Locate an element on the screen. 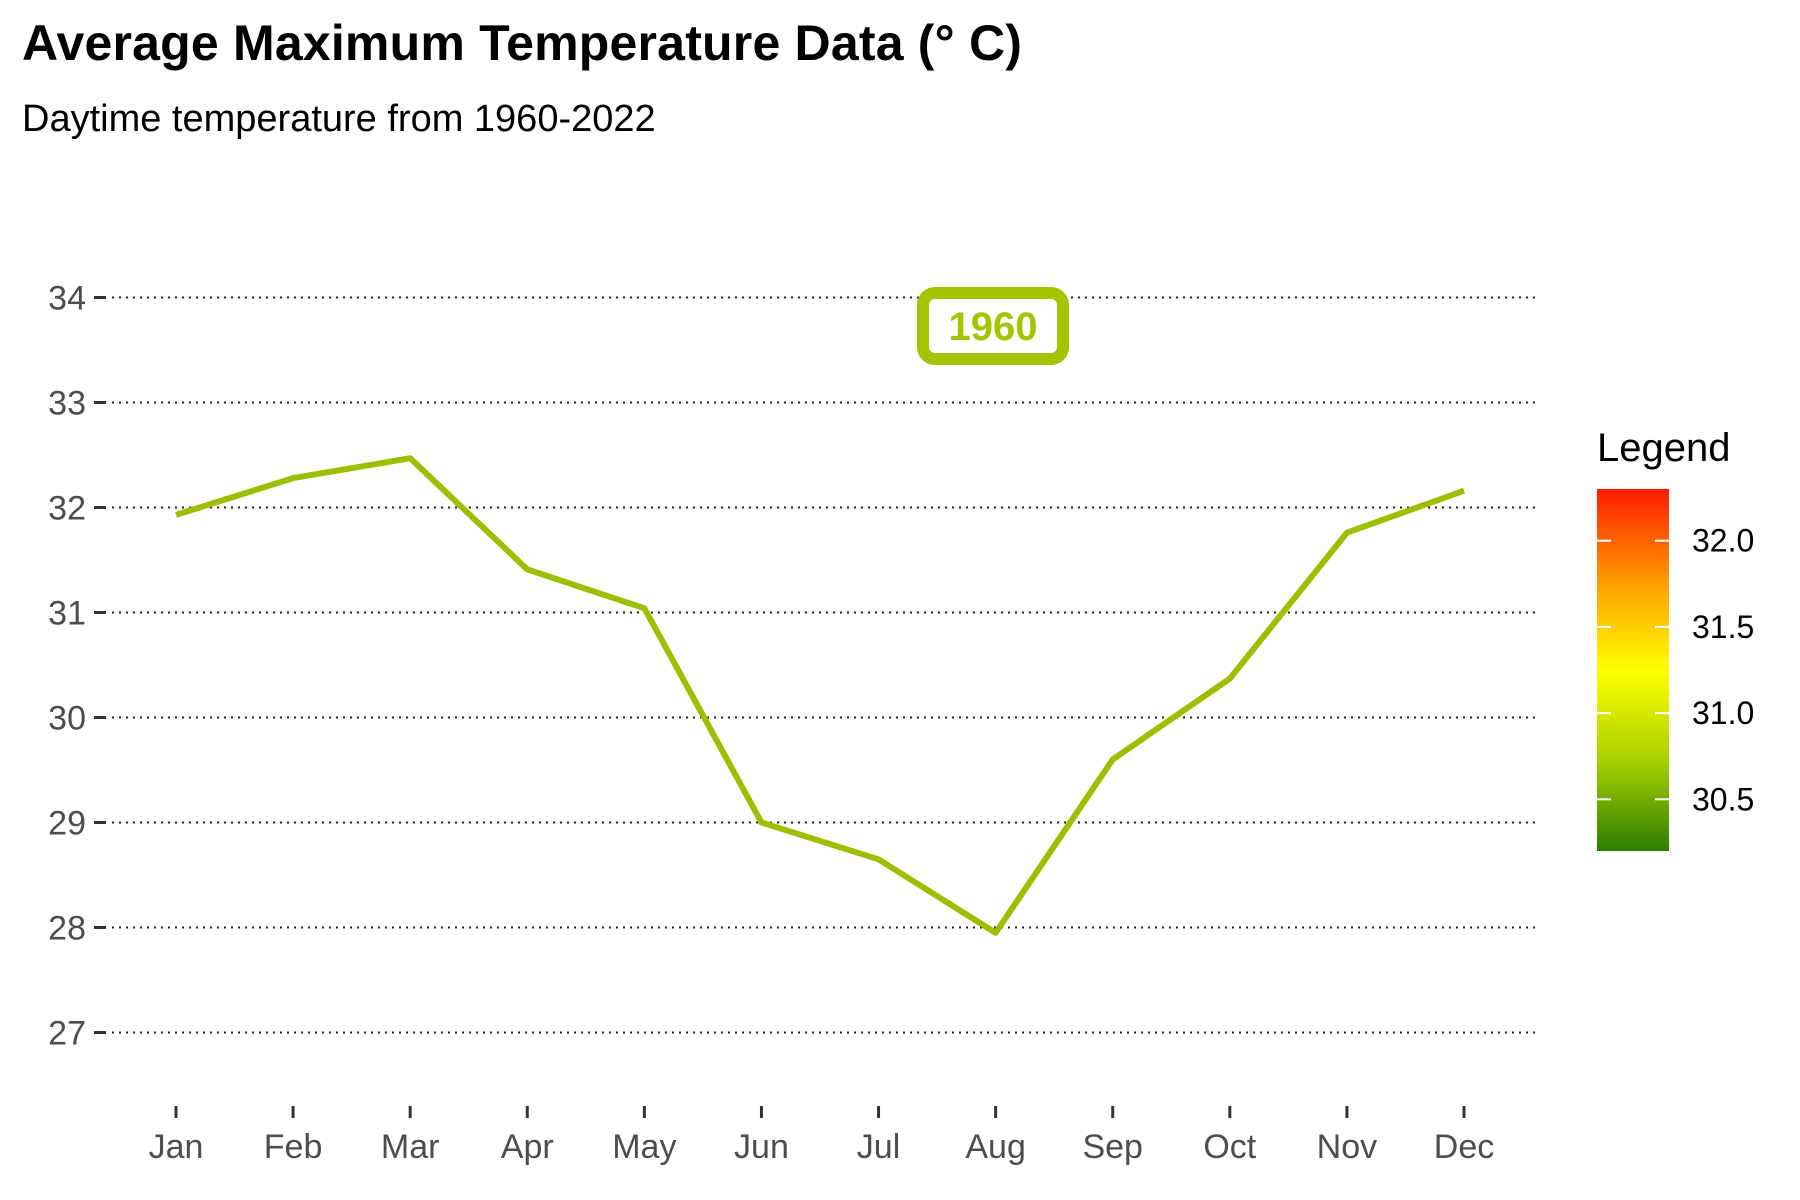  legend-label: 30.5 is located at coordinates (1723, 799).